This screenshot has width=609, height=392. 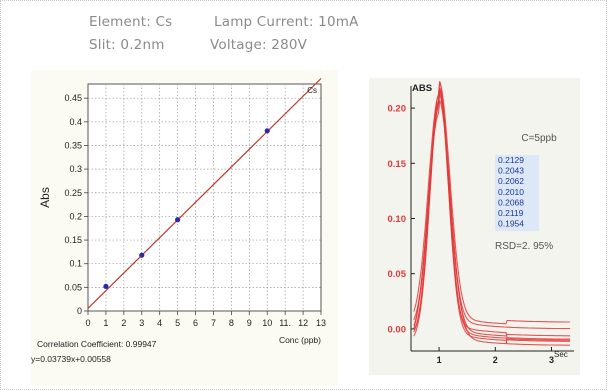 What do you see at coordinates (321, 323) in the screenshot?
I see `x-tick-label: 13` at bounding box center [321, 323].